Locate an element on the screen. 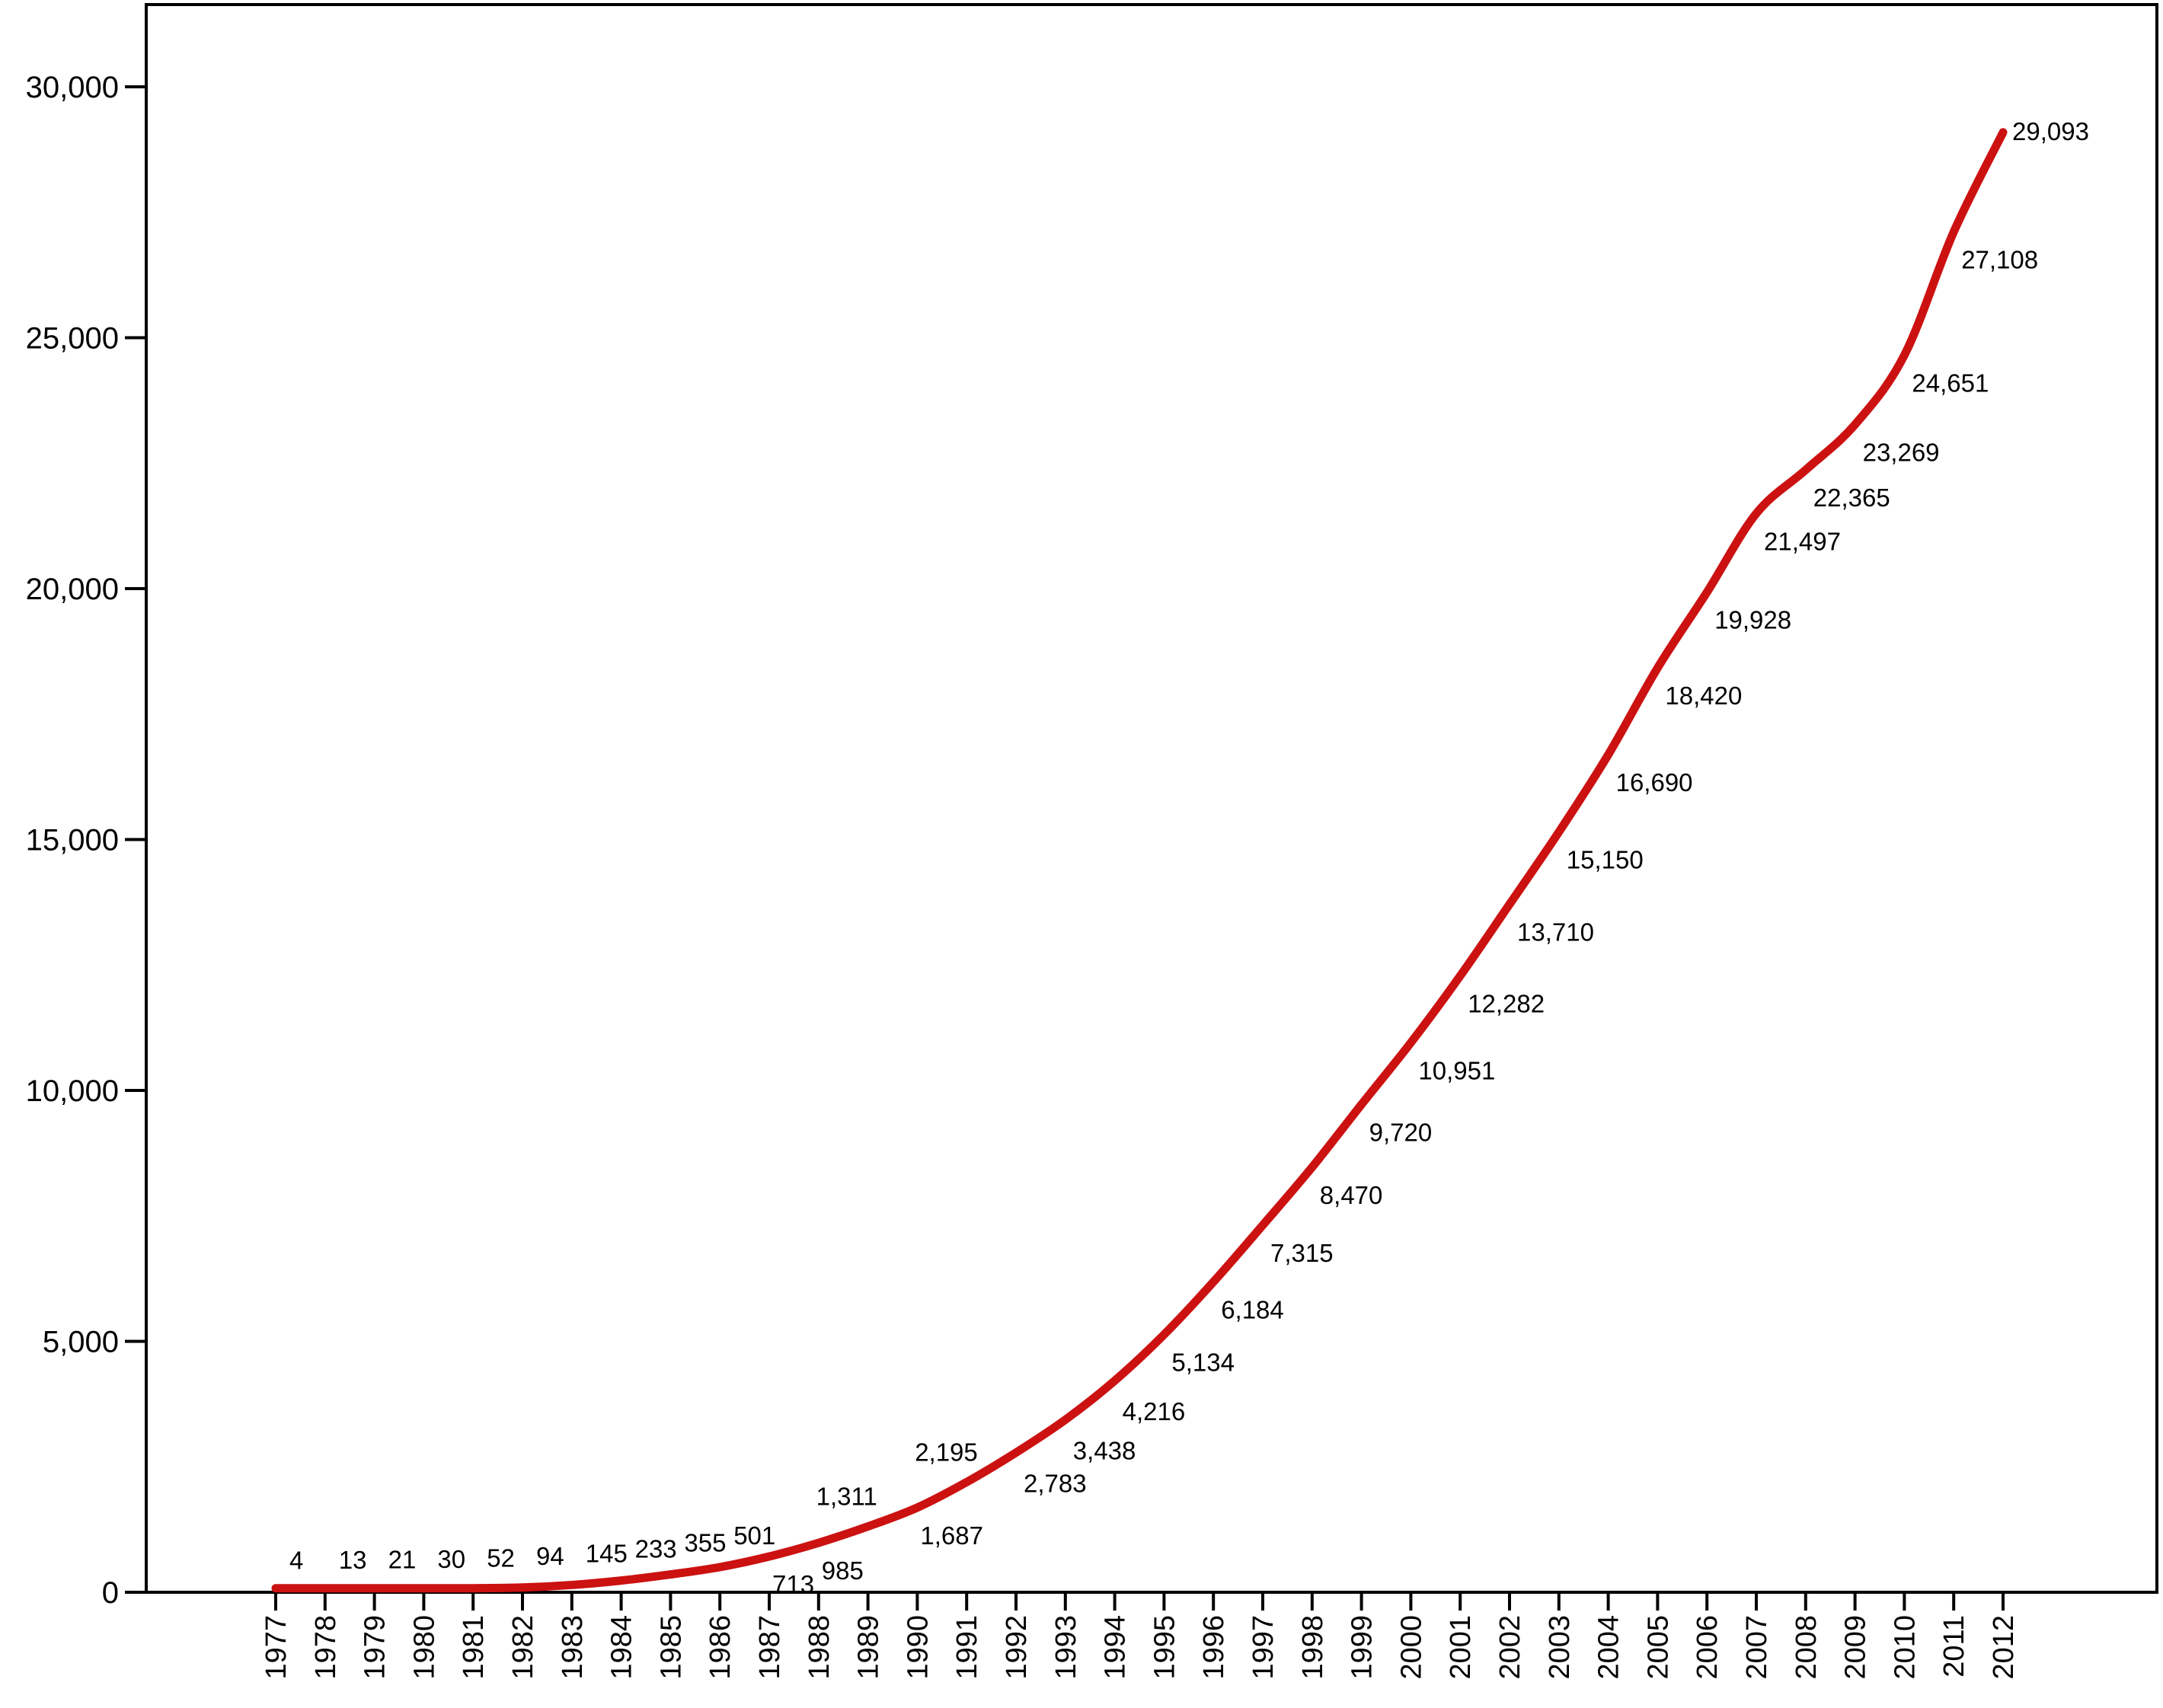  data-label: 1,687 is located at coordinates (952, 1535).